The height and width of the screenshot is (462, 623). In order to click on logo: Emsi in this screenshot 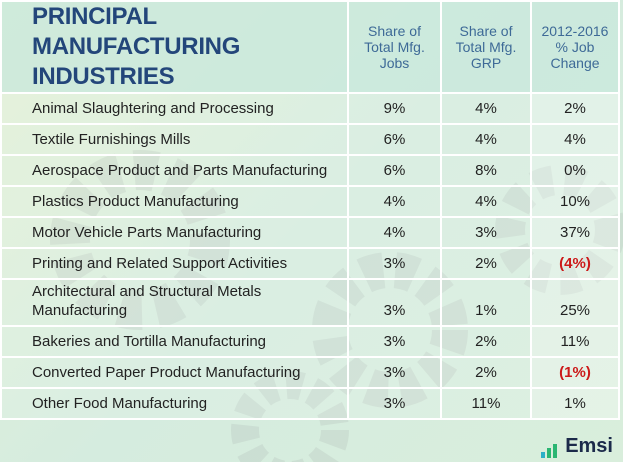, I will do `click(577, 446)`.